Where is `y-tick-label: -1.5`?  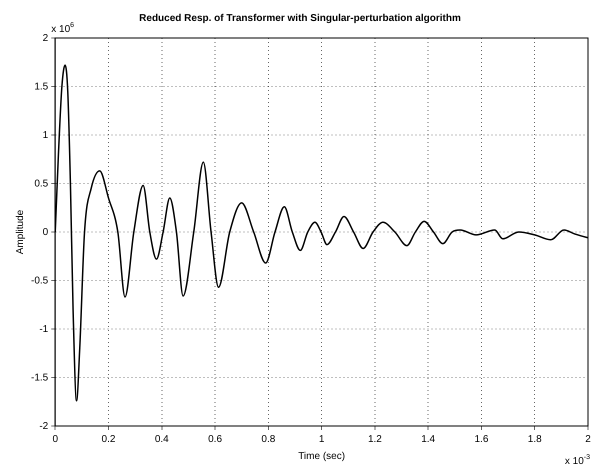 y-tick-label: -1.5 is located at coordinates (39, 378).